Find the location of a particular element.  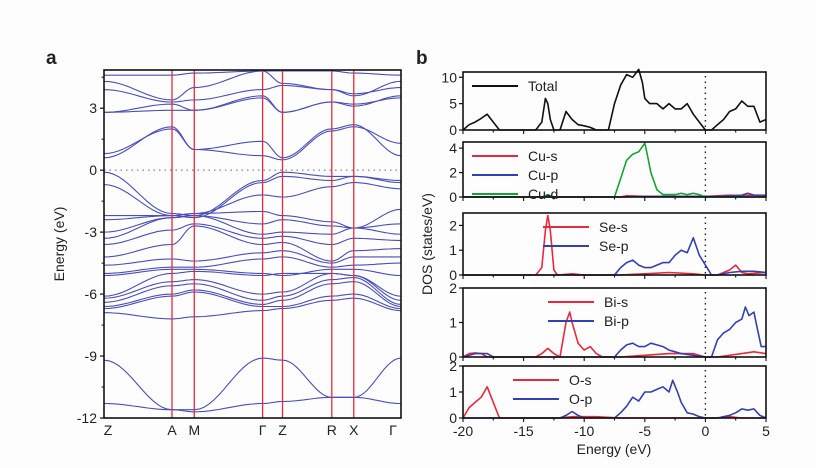

k-point-label: M is located at coordinates (194, 430).